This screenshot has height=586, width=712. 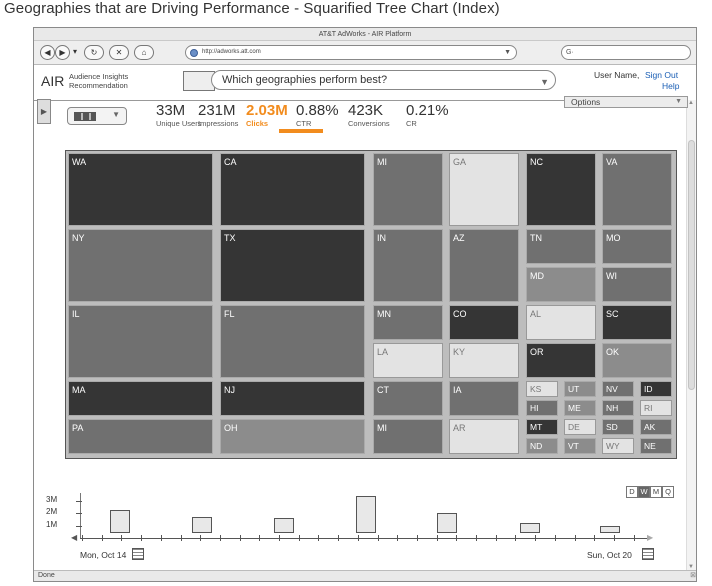 I want to click on tree-cell-pa: PA, so click(x=140, y=436).